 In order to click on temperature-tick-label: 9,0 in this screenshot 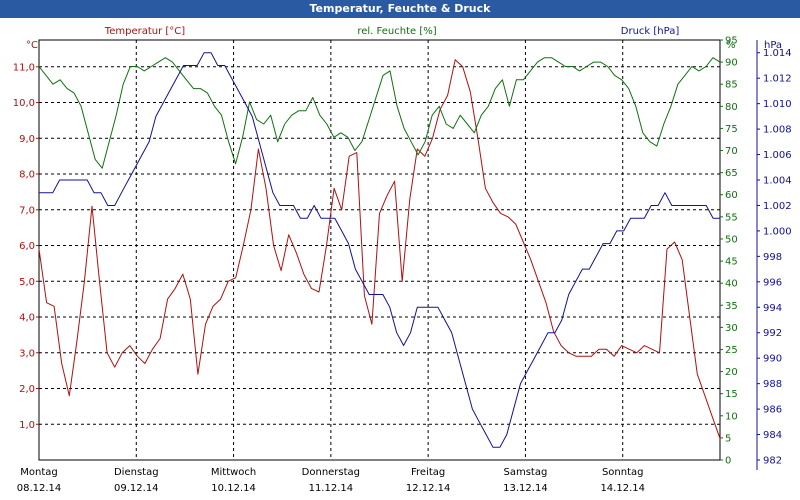, I will do `click(27, 139)`.